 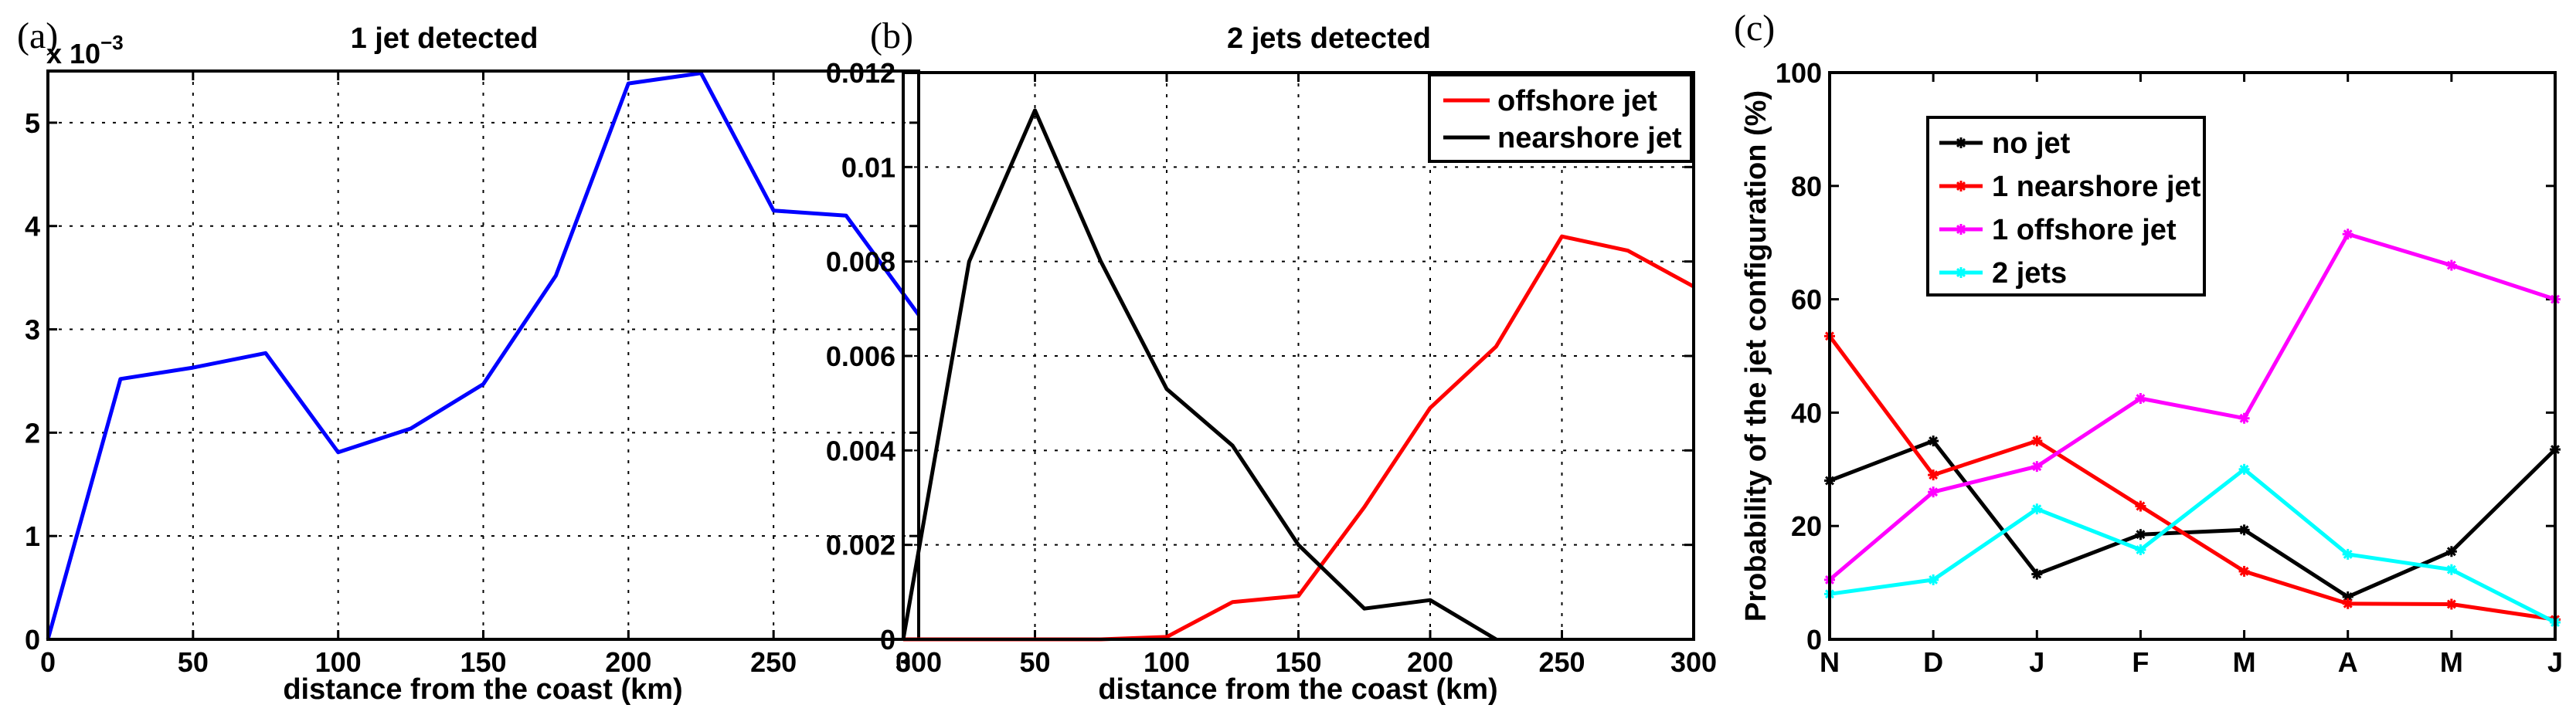 What do you see at coordinates (887, 640) in the screenshot?
I see `panel-b-y-tick-label: 0` at bounding box center [887, 640].